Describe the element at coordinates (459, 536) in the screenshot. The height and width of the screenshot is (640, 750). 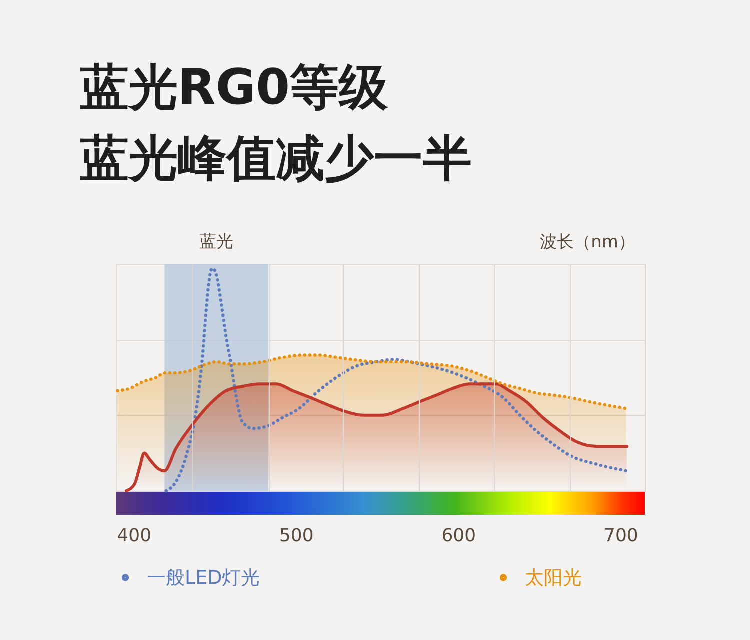
I see `x-tick-label: 600` at that location.